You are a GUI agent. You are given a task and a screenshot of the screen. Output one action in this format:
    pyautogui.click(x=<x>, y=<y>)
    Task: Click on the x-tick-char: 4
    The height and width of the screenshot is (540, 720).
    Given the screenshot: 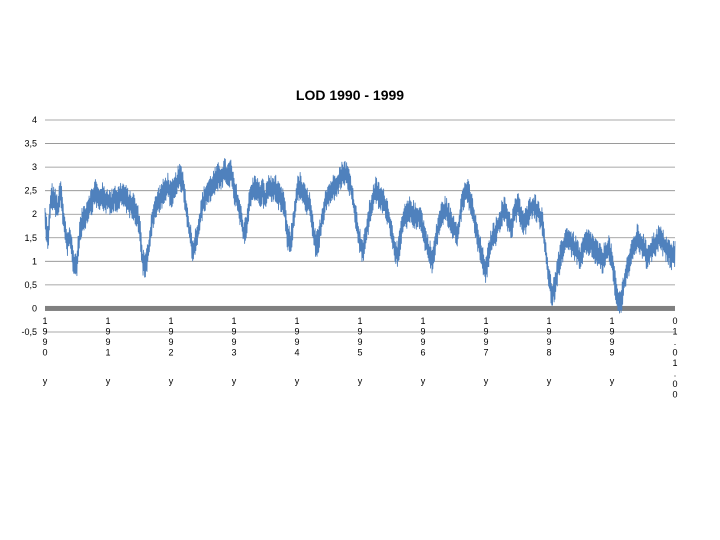 What is the action you would take?
    pyautogui.click(x=296, y=353)
    